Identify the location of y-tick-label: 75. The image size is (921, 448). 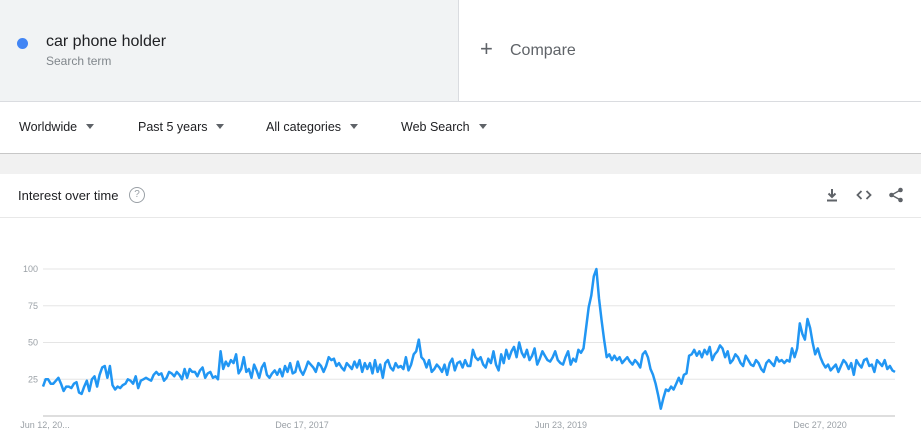
(33, 306).